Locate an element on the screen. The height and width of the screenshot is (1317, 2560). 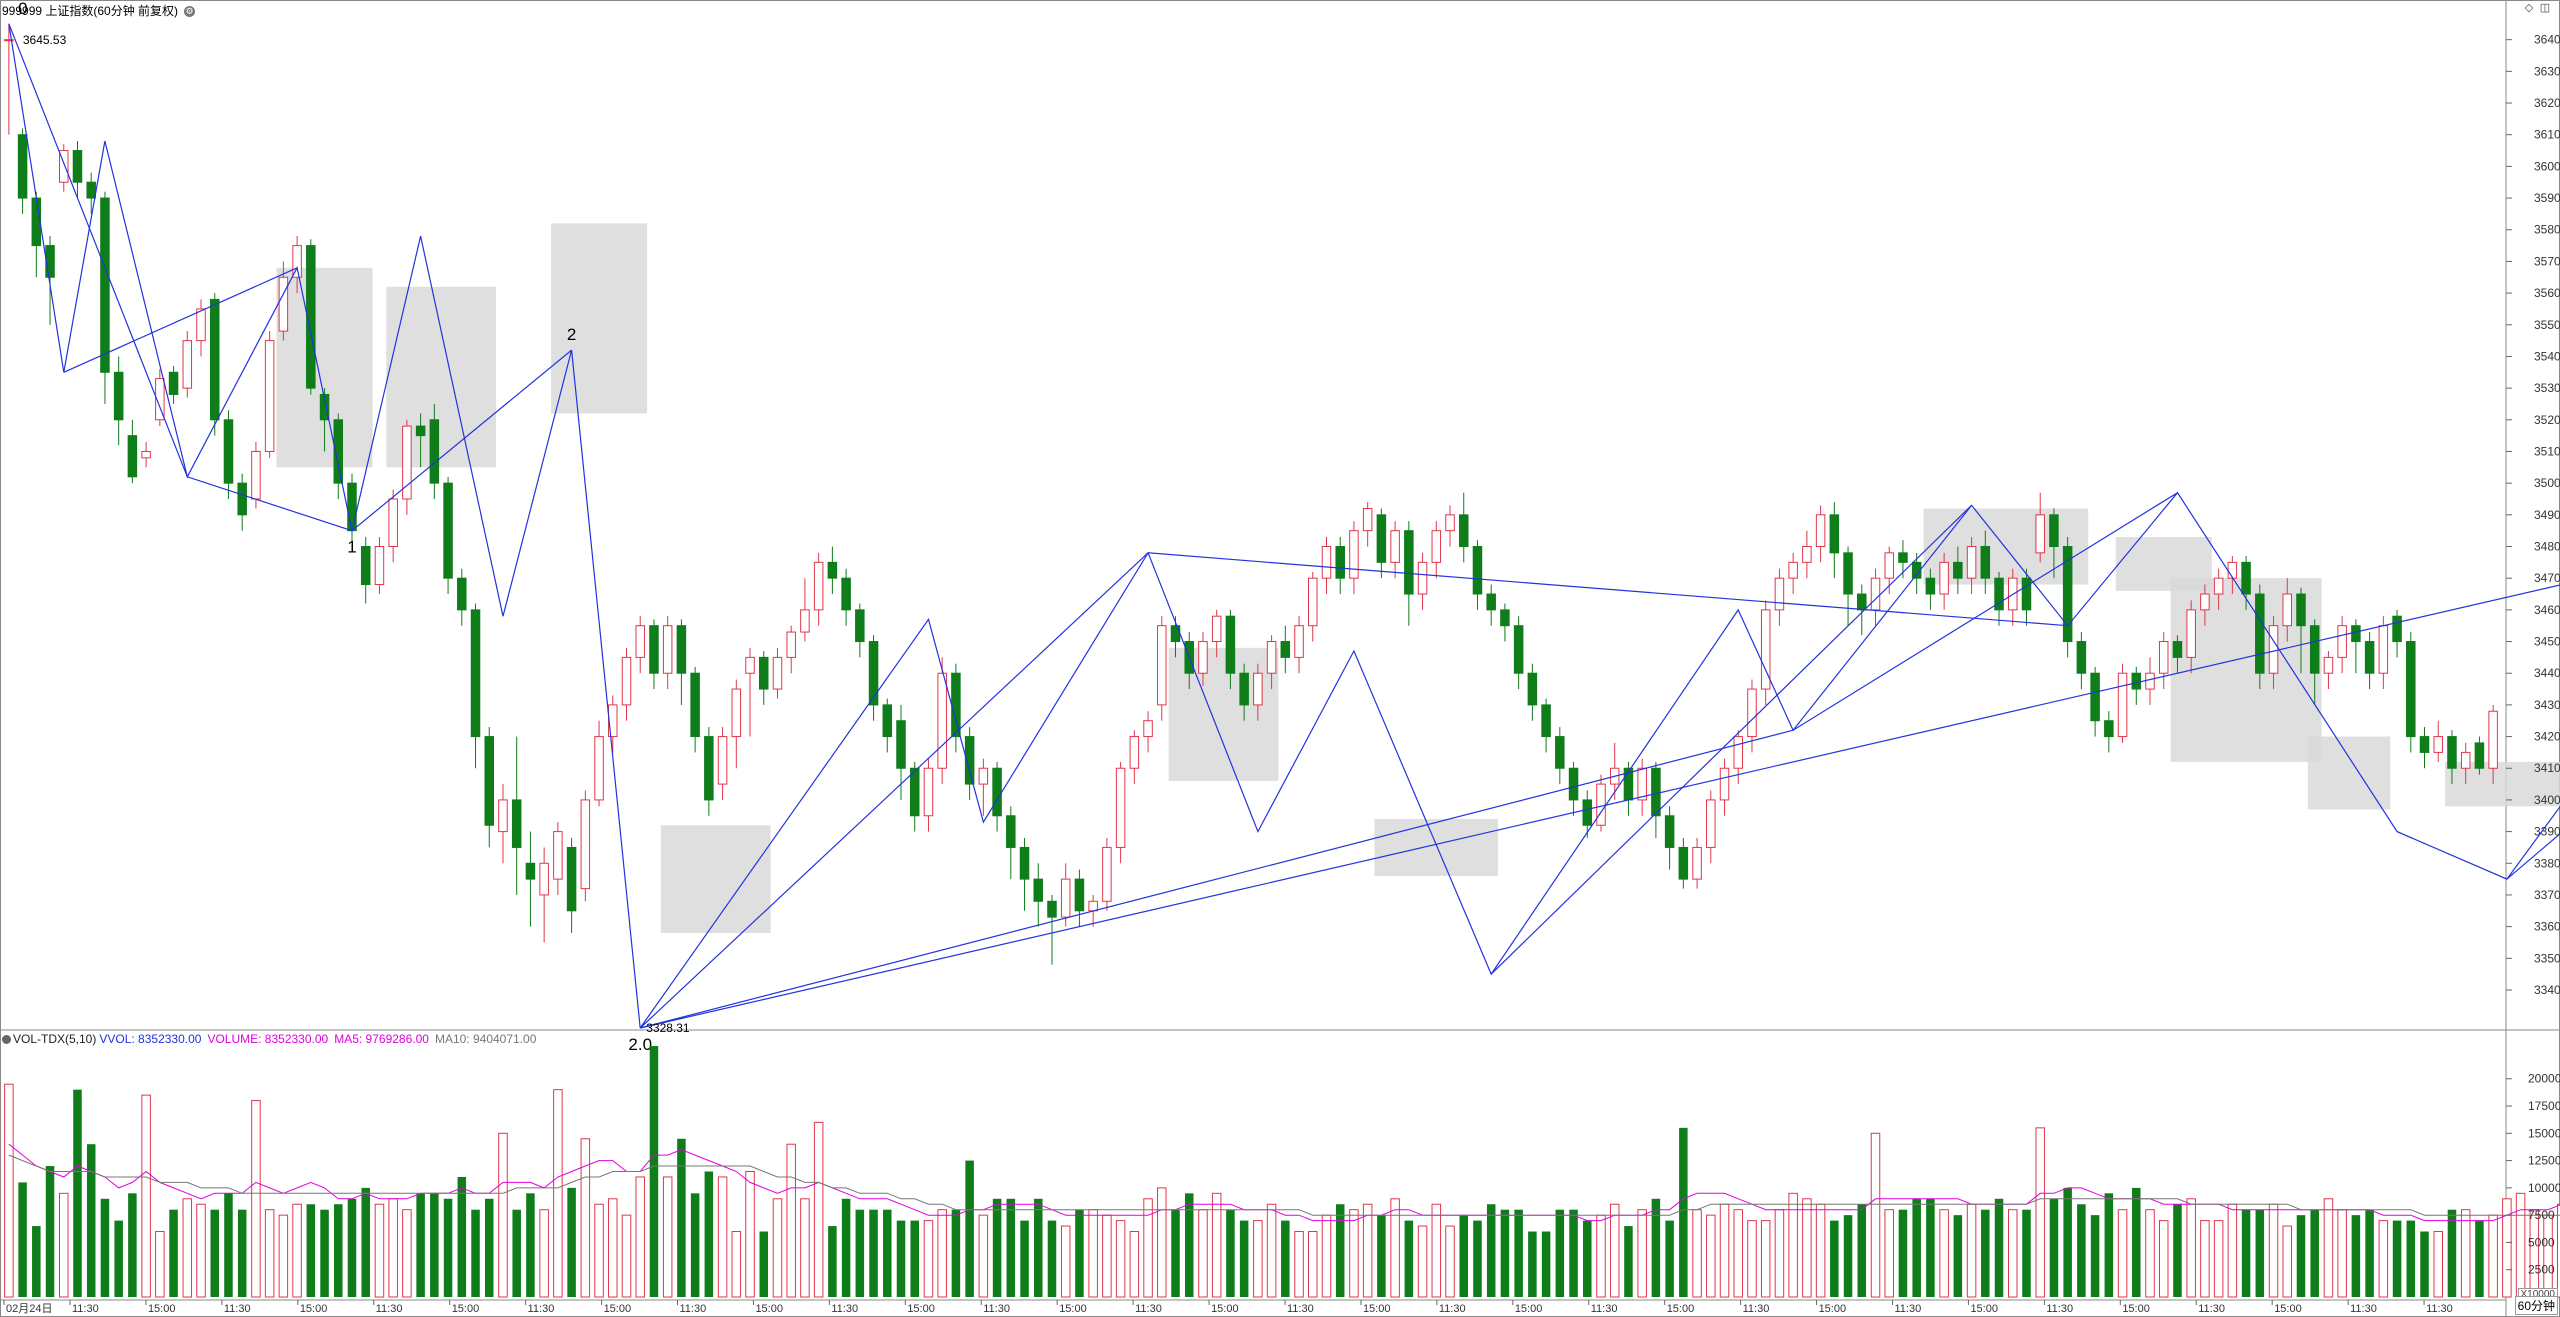
vvol-label: VVOL: 8352330.00 is located at coordinates (150, 1039).